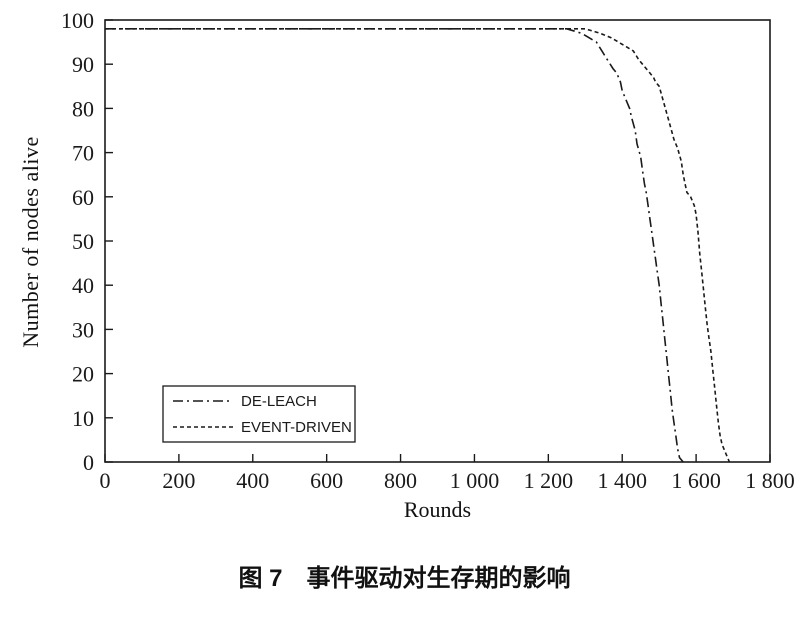 Image resolution: width=809 pixels, height=618 pixels. I want to click on x-tick-label: 200, so click(178, 480).